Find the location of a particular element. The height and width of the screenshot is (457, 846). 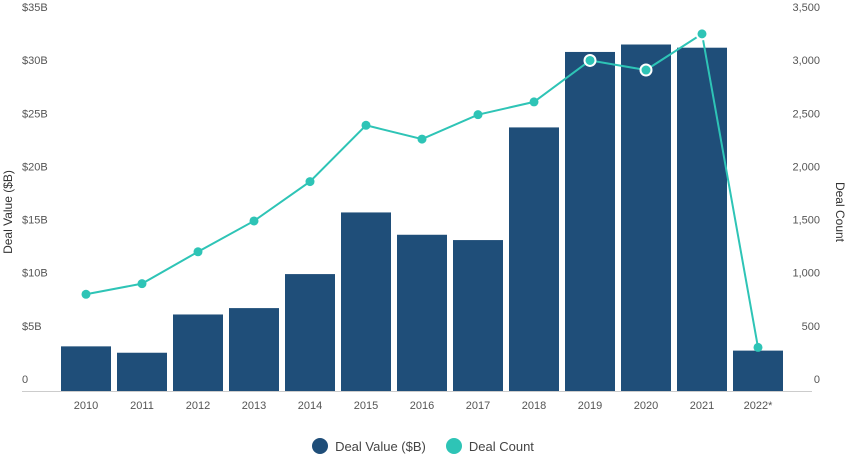

y-right-tick-label: 2,000 is located at coordinates (806, 167).